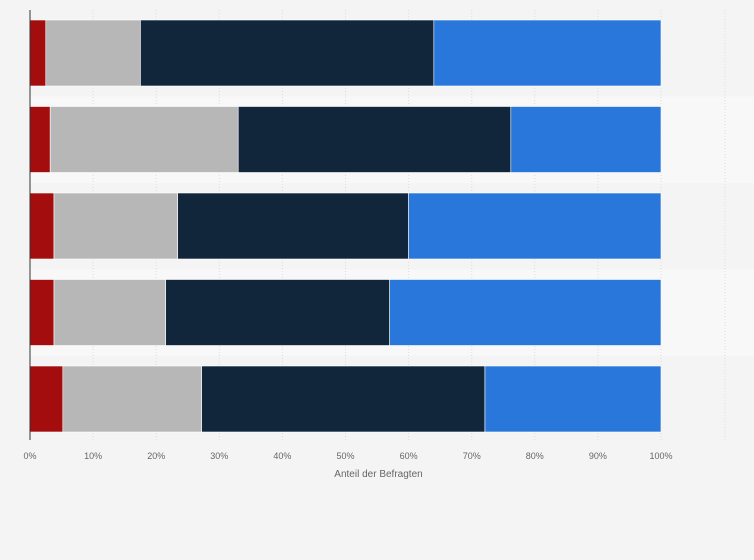 This screenshot has height=560, width=754. Describe the element at coordinates (535, 456) in the screenshot. I see `x-tick-label: 80%` at that location.